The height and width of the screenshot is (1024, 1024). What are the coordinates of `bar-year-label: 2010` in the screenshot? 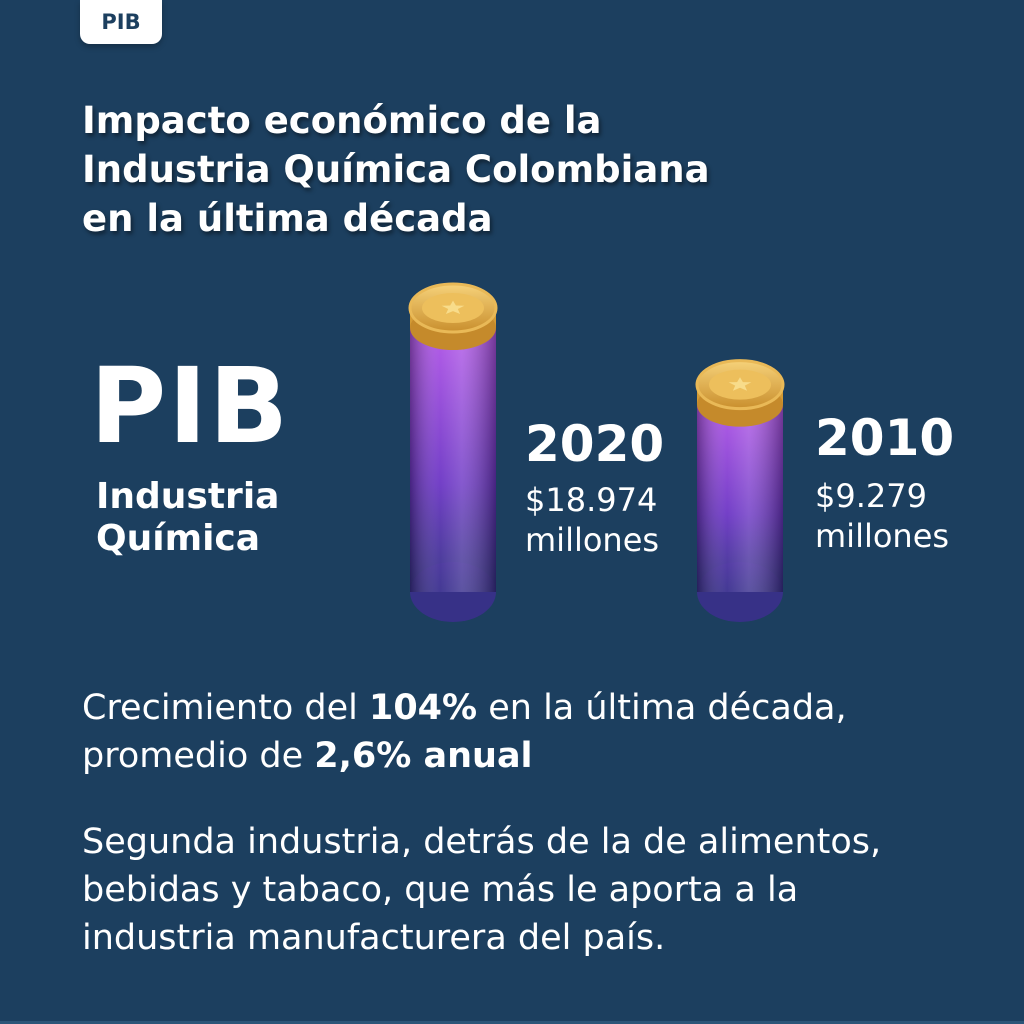 It's located at (885, 438).